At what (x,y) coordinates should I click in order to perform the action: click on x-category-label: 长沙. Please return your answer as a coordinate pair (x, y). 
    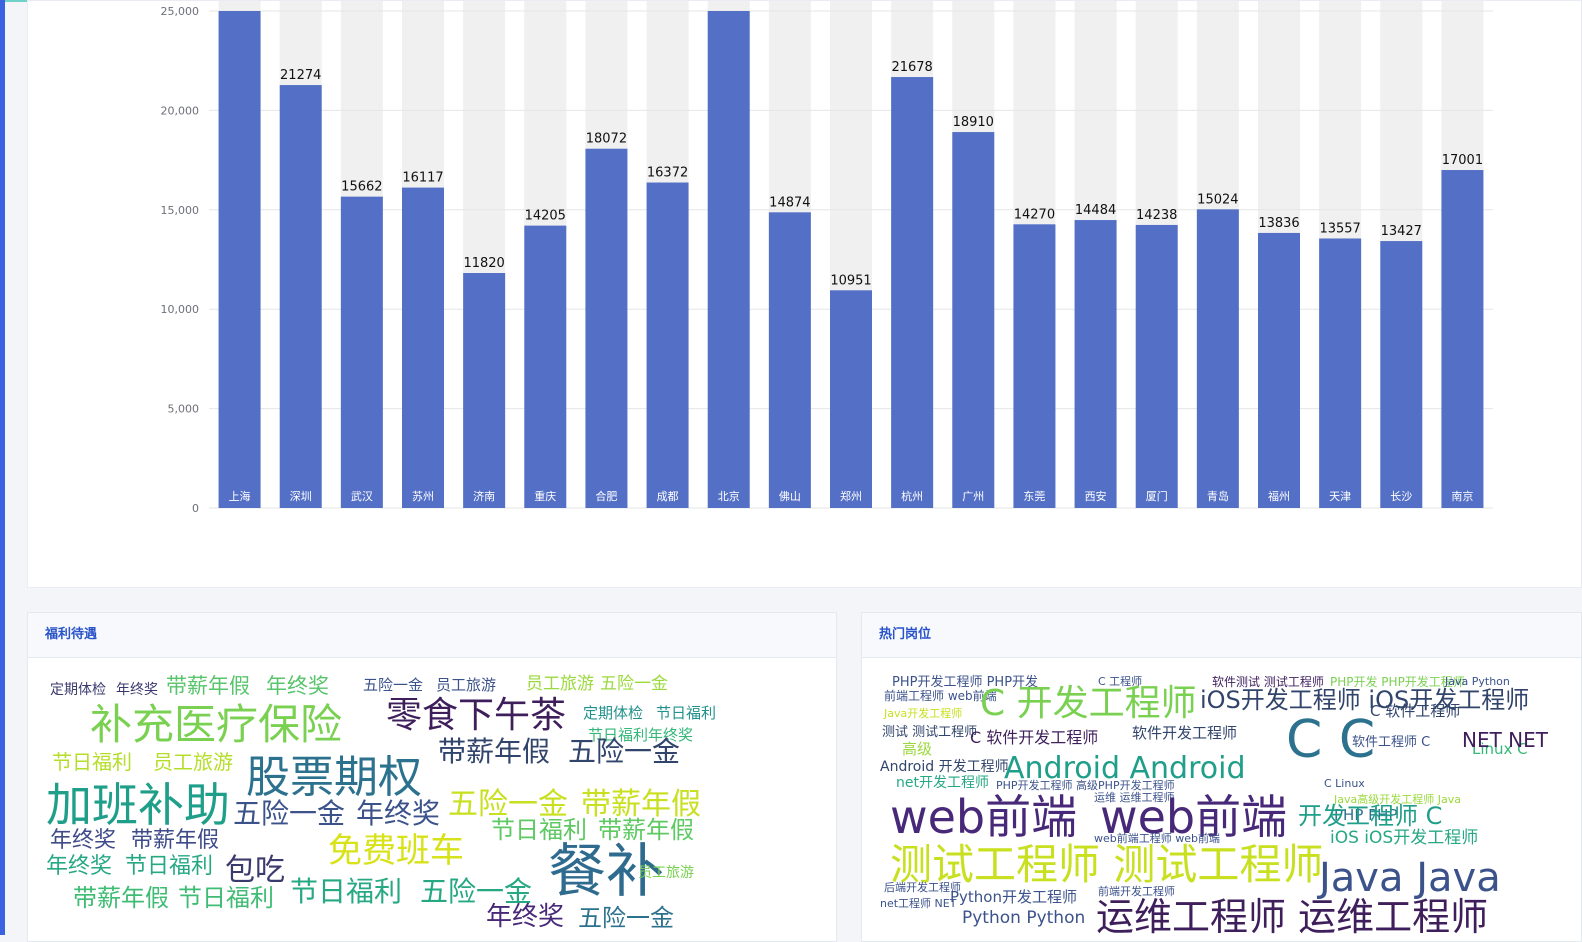
    Looking at the image, I should click on (1401, 496).